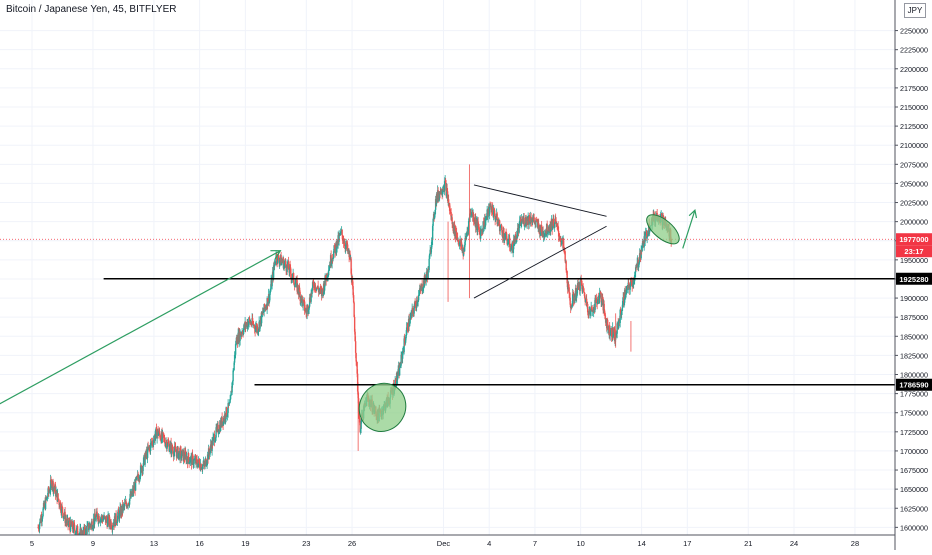  What do you see at coordinates (693, 213) in the screenshot?
I see `target-arrow-head` at bounding box center [693, 213].